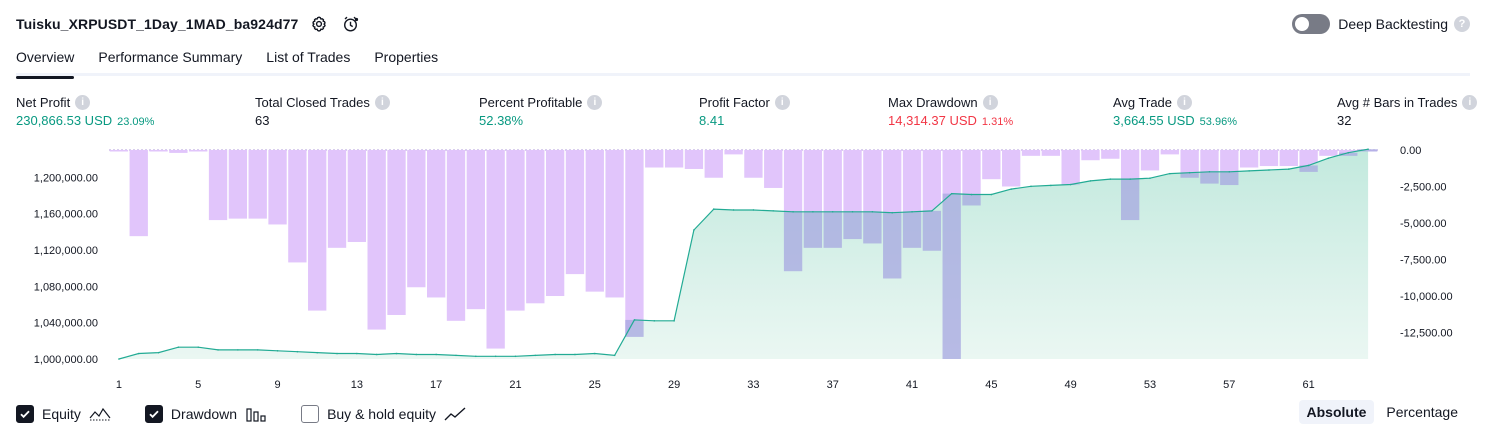 The height and width of the screenshot is (438, 1486). Describe the element at coordinates (1423, 188) in the screenshot. I see `y-right-tick-label: -2,500.00` at that location.